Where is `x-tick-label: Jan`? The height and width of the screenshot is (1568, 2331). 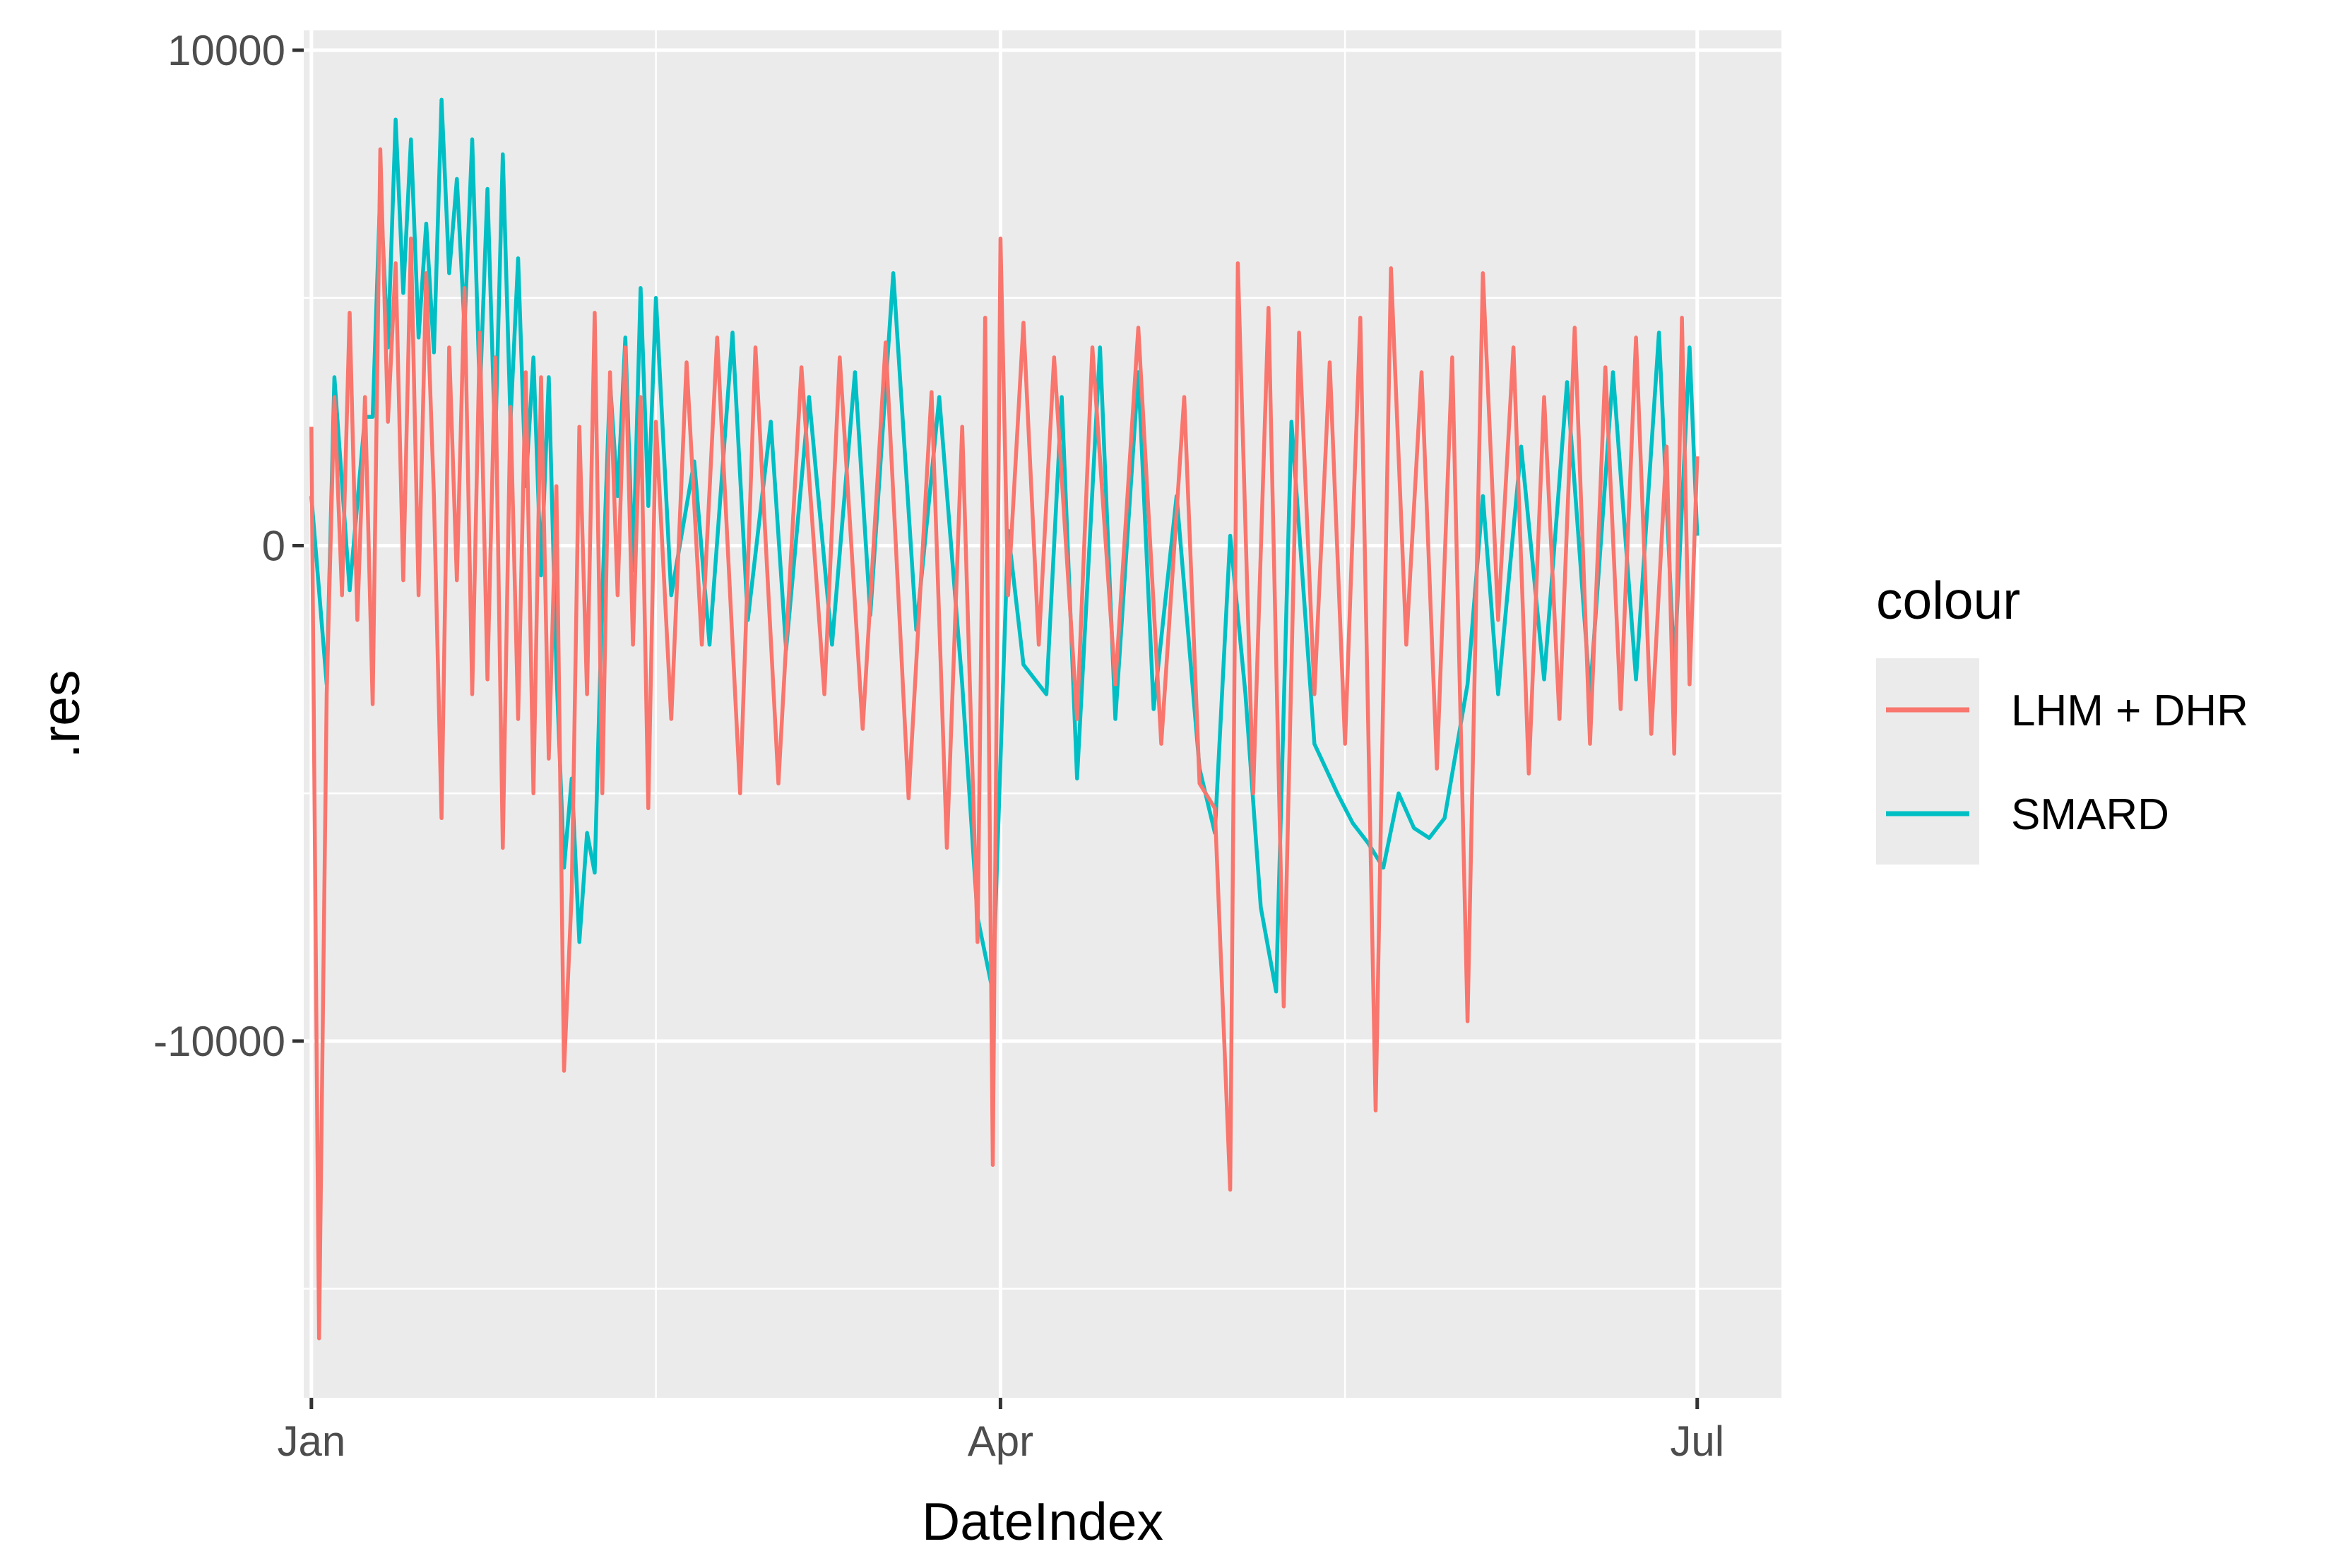 x-tick-label: Jan is located at coordinates (311, 1441).